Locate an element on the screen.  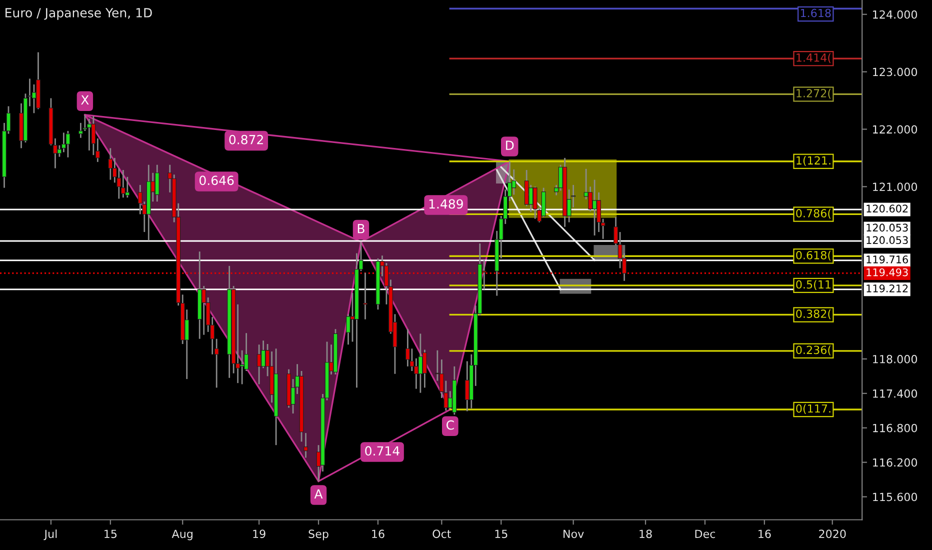
x-tick-label: Sep is located at coordinates (318, 535).